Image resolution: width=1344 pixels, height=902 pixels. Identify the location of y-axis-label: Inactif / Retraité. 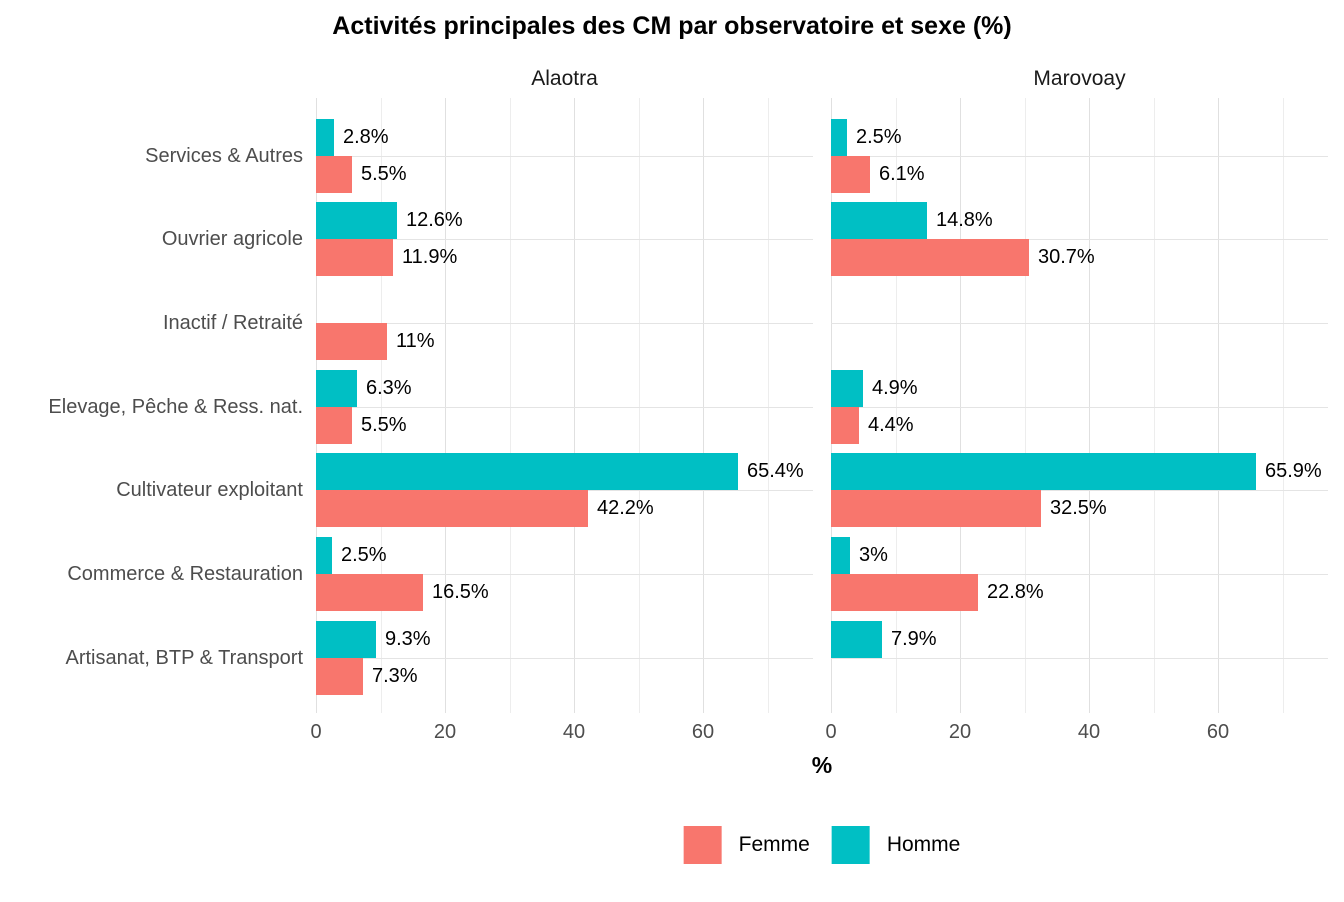
(232, 323).